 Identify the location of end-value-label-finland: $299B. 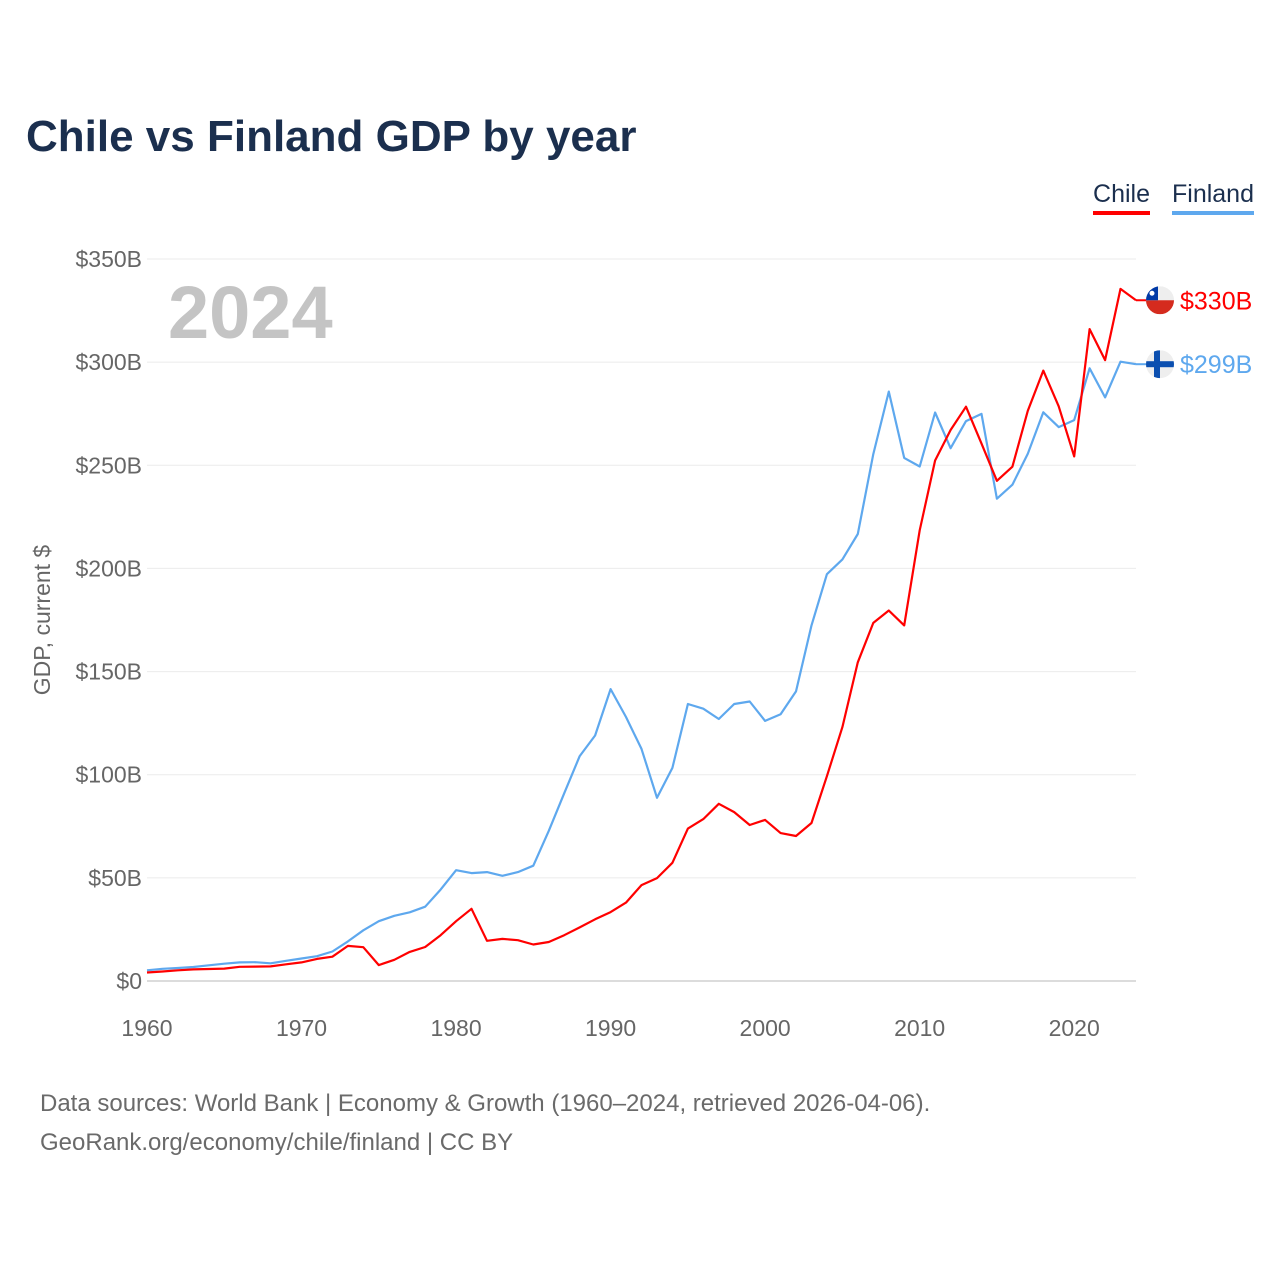
(1216, 365).